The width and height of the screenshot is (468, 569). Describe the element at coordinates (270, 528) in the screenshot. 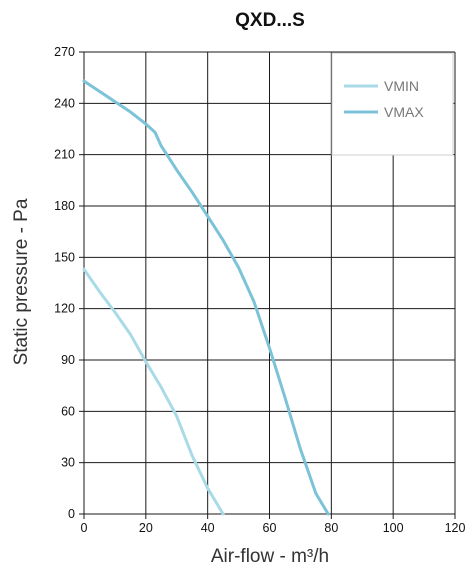

I see `x-tick-label: 60` at that location.